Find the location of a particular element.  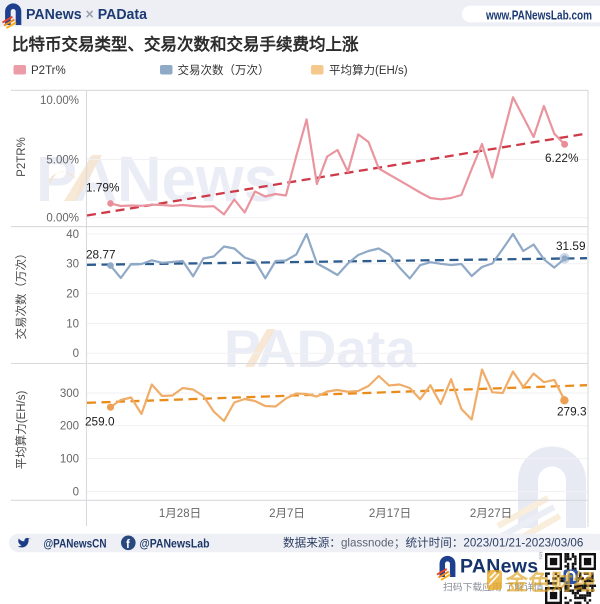

svg-text: P2Tr% is located at coordinates (48, 71).